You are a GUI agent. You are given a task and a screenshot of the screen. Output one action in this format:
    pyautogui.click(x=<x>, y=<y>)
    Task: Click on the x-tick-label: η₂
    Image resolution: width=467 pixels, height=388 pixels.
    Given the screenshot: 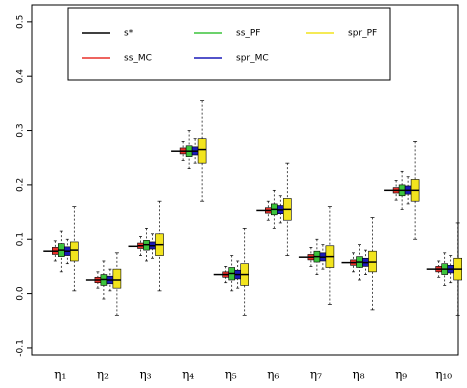 What is the action you would take?
    pyautogui.click(x=103, y=375)
    